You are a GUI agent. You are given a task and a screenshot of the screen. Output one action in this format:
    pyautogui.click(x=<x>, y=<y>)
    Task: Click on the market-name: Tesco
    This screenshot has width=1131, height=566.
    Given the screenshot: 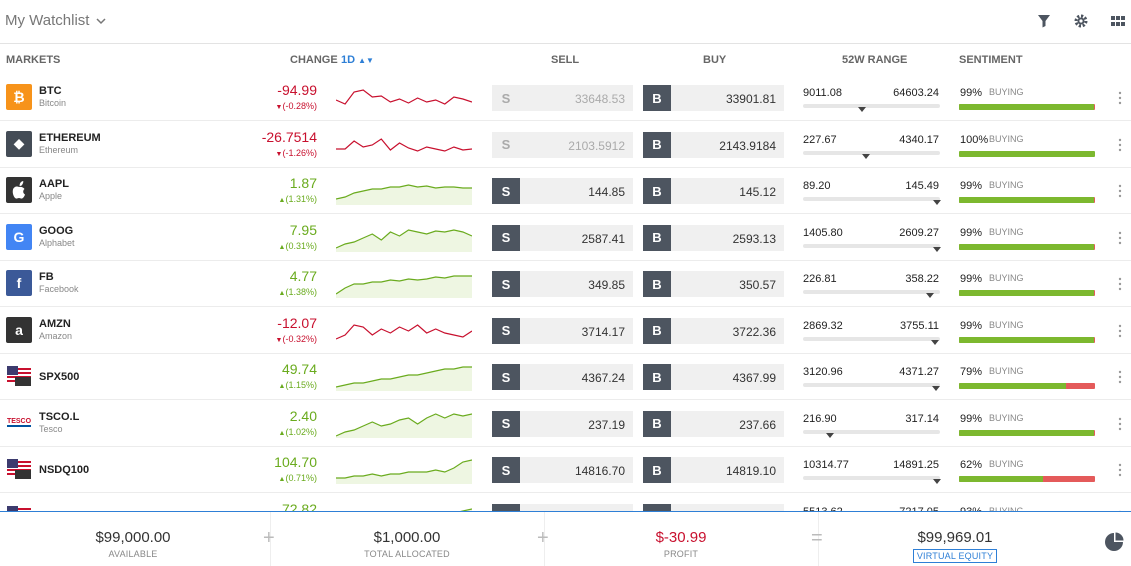 What is the action you would take?
    pyautogui.click(x=51, y=428)
    